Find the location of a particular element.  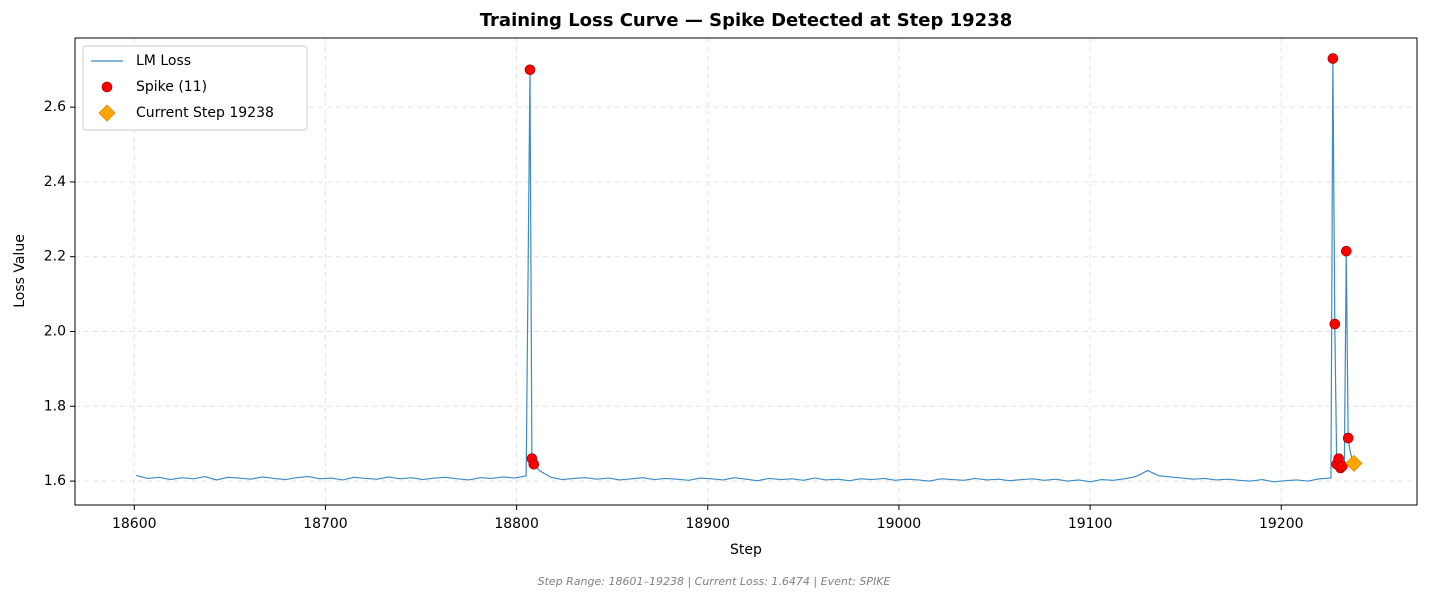

x-axis-label: Step is located at coordinates (746, 550).